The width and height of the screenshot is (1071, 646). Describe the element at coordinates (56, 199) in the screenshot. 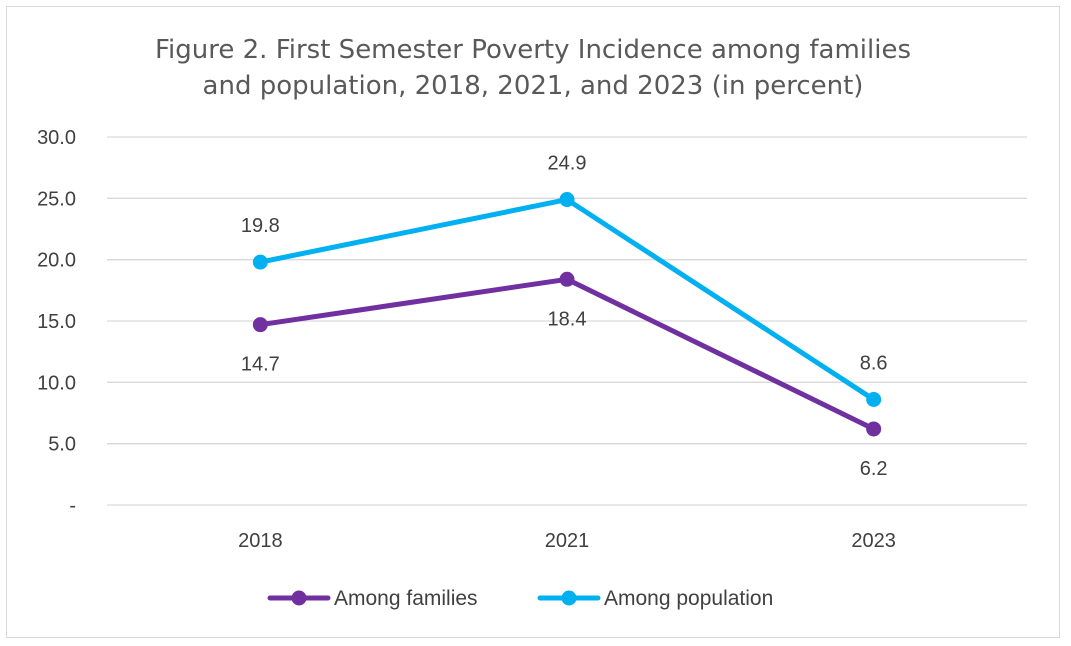

I see `y-tick-label: 25.0` at that location.